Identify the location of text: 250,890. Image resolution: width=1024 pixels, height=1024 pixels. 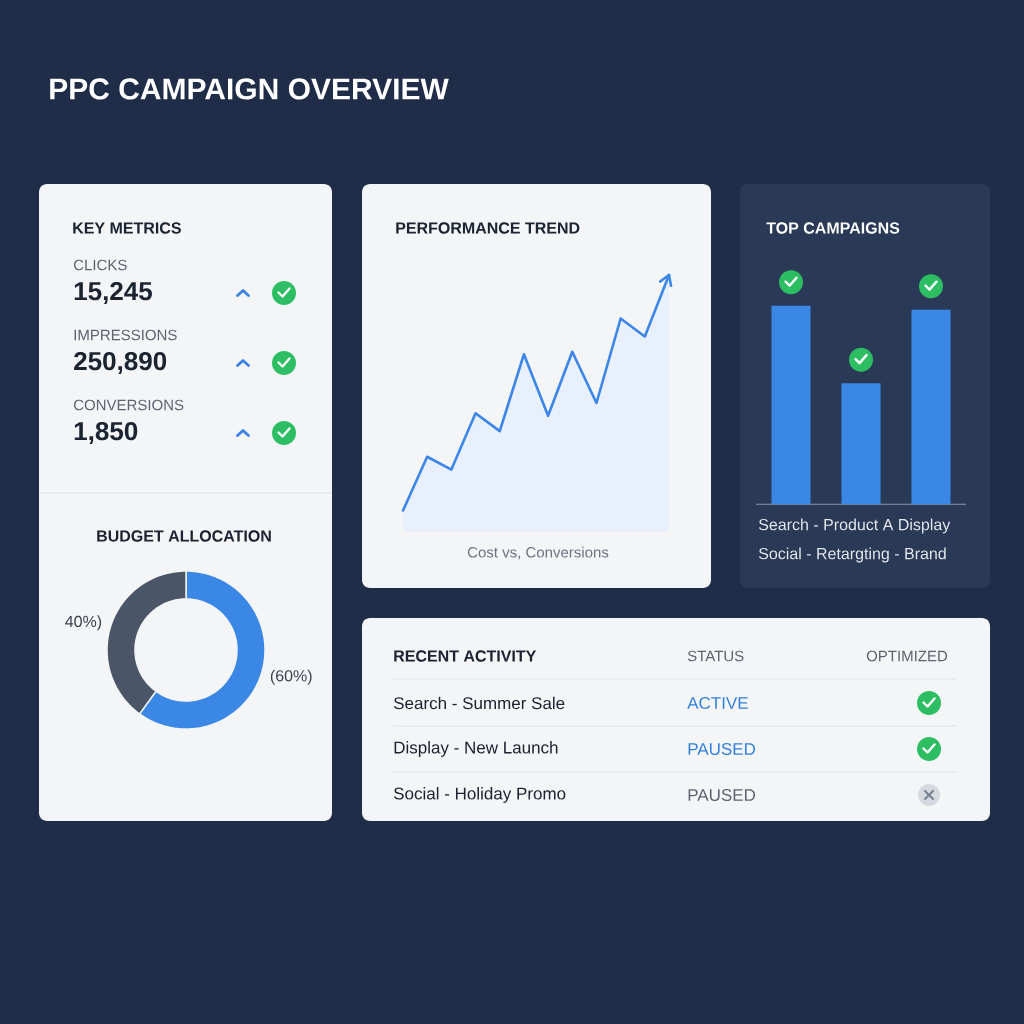
(120, 363).